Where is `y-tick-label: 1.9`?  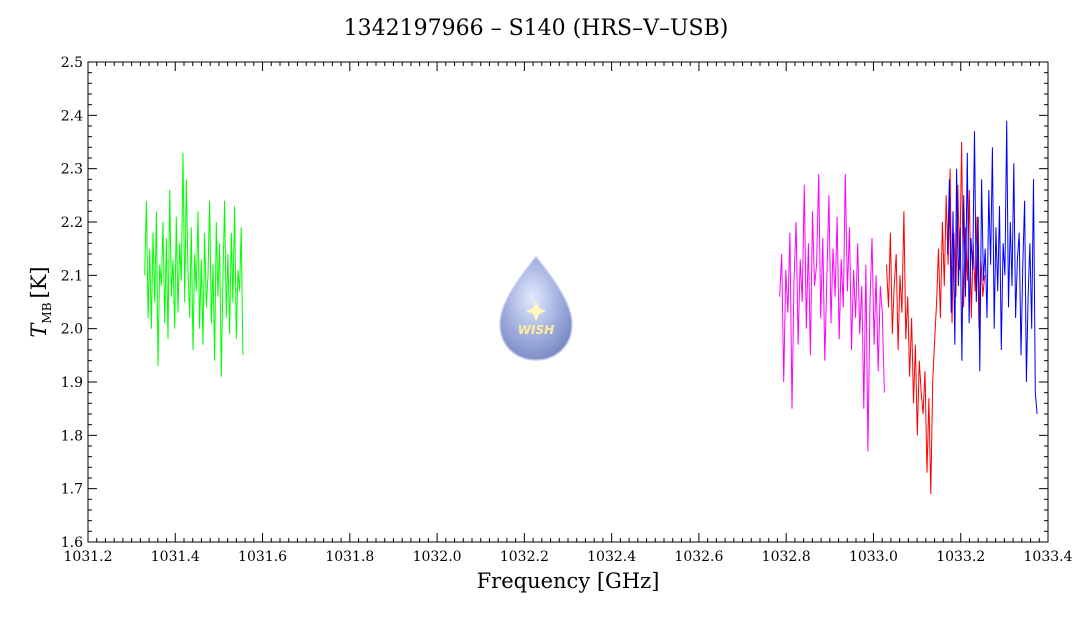 y-tick-label: 1.9 is located at coordinates (72, 383).